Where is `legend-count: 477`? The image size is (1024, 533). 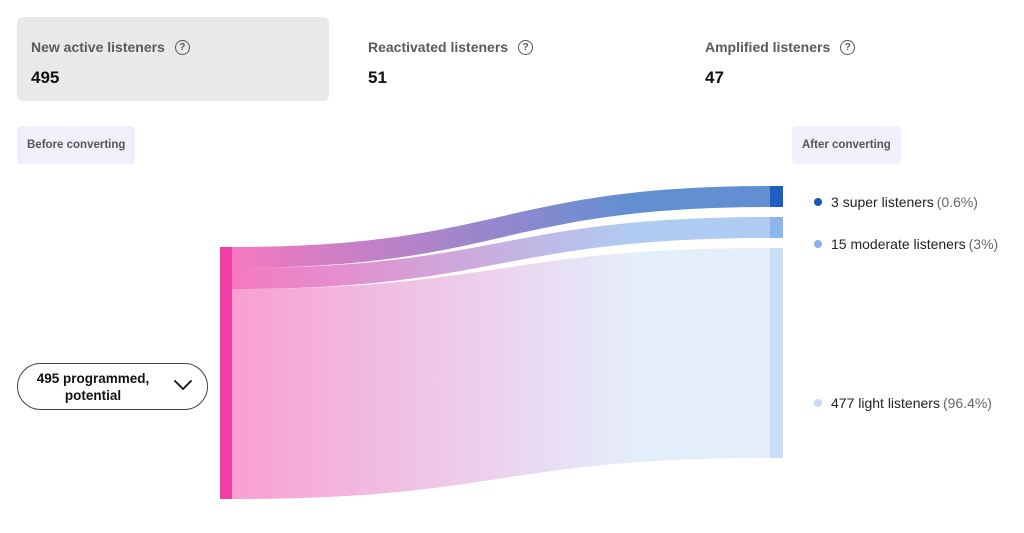
legend-count: 477 is located at coordinates (843, 403).